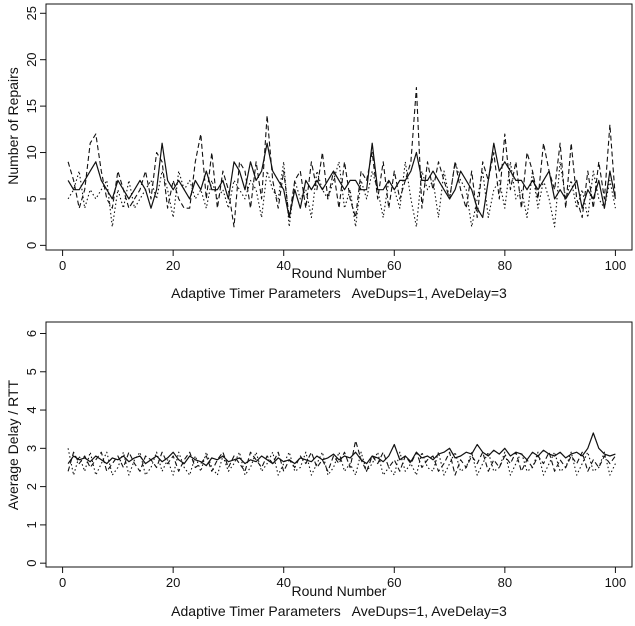 This screenshot has height=626, width=635. Describe the element at coordinates (394, 582) in the screenshot. I see `delay-x-tick-label: 60` at that location.